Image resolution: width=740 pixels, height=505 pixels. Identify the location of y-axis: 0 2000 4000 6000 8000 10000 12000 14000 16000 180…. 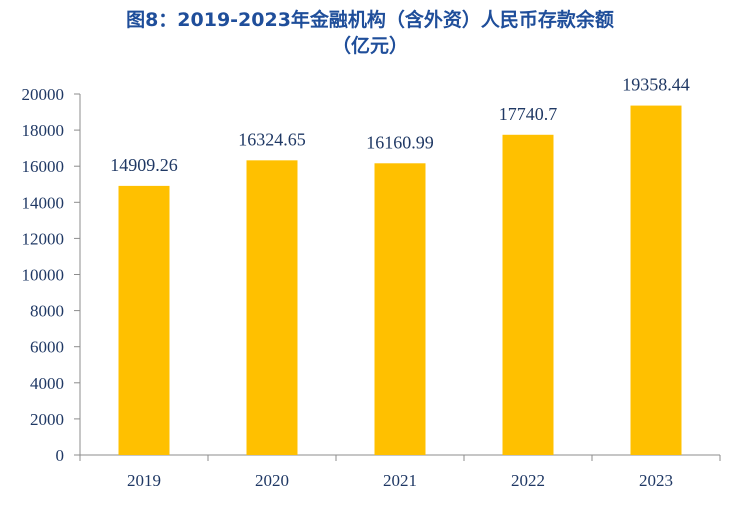
(51, 275).